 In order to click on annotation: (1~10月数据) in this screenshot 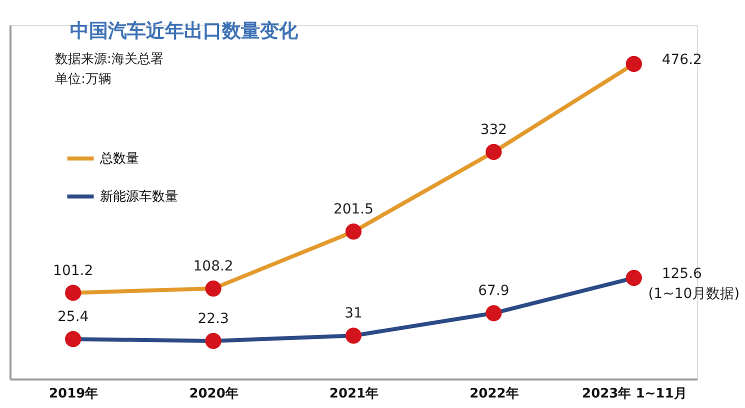, I will do `click(694, 294)`.